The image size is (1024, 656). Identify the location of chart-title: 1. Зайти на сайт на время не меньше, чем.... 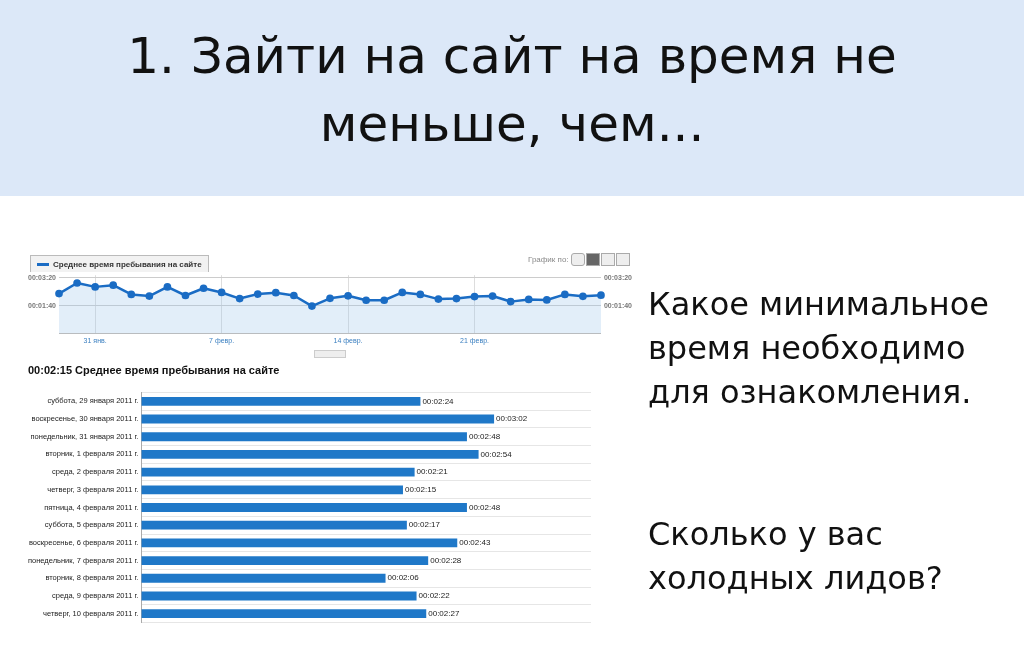
(512, 90).